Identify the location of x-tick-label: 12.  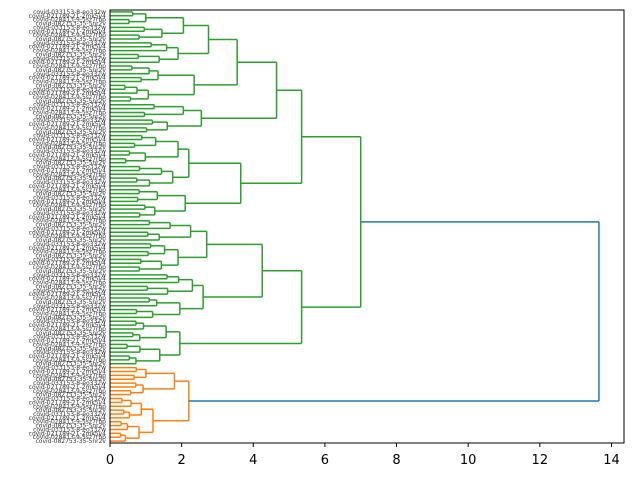
(540, 460).